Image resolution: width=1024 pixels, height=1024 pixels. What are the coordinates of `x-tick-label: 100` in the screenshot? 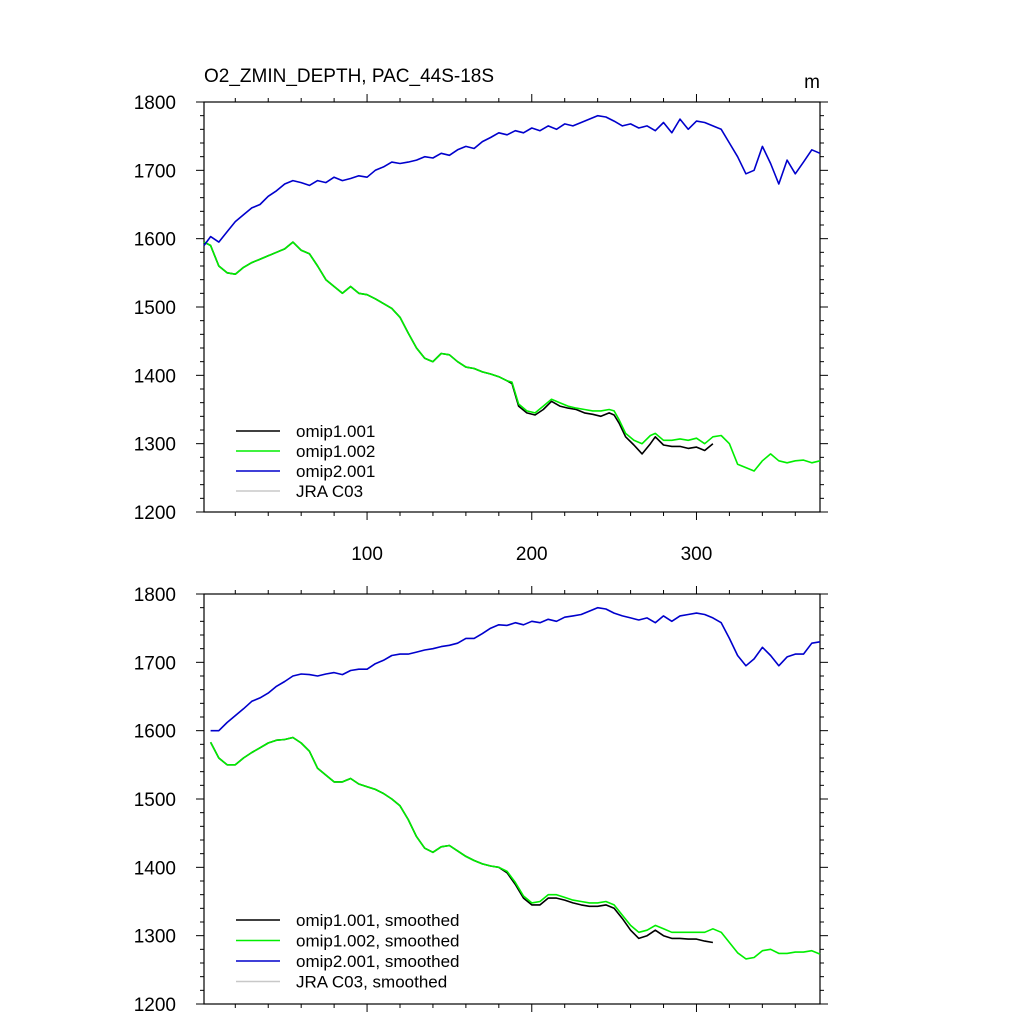 It's located at (367, 554).